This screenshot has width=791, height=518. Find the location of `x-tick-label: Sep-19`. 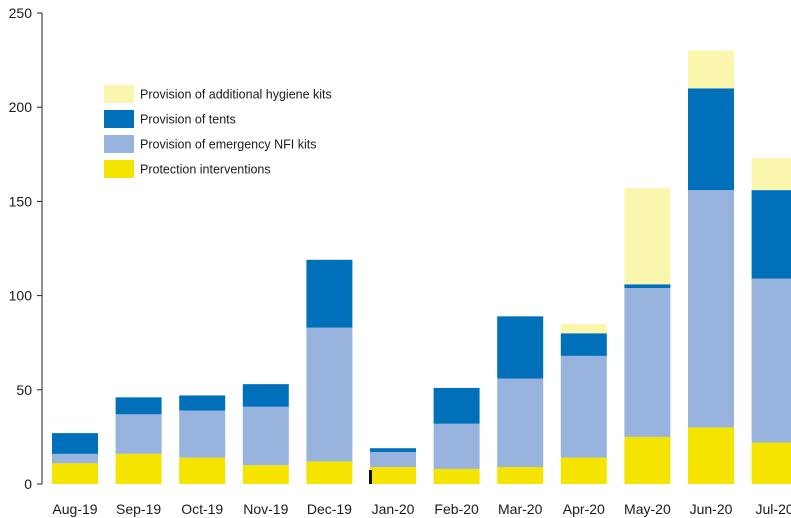

x-tick-label: Sep-19 is located at coordinates (138, 509).